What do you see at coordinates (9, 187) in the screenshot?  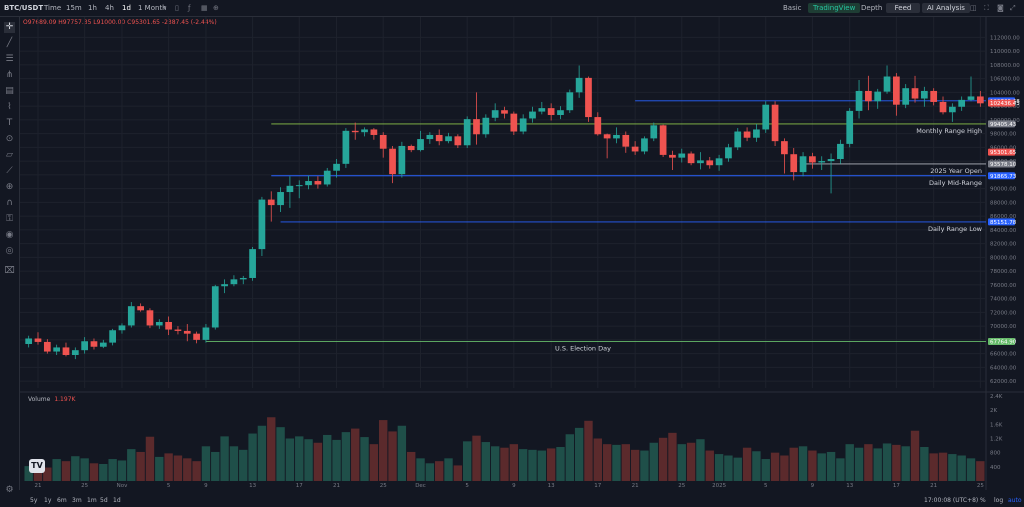 I see `zoom-in-icon: ⊕` at bounding box center [9, 187].